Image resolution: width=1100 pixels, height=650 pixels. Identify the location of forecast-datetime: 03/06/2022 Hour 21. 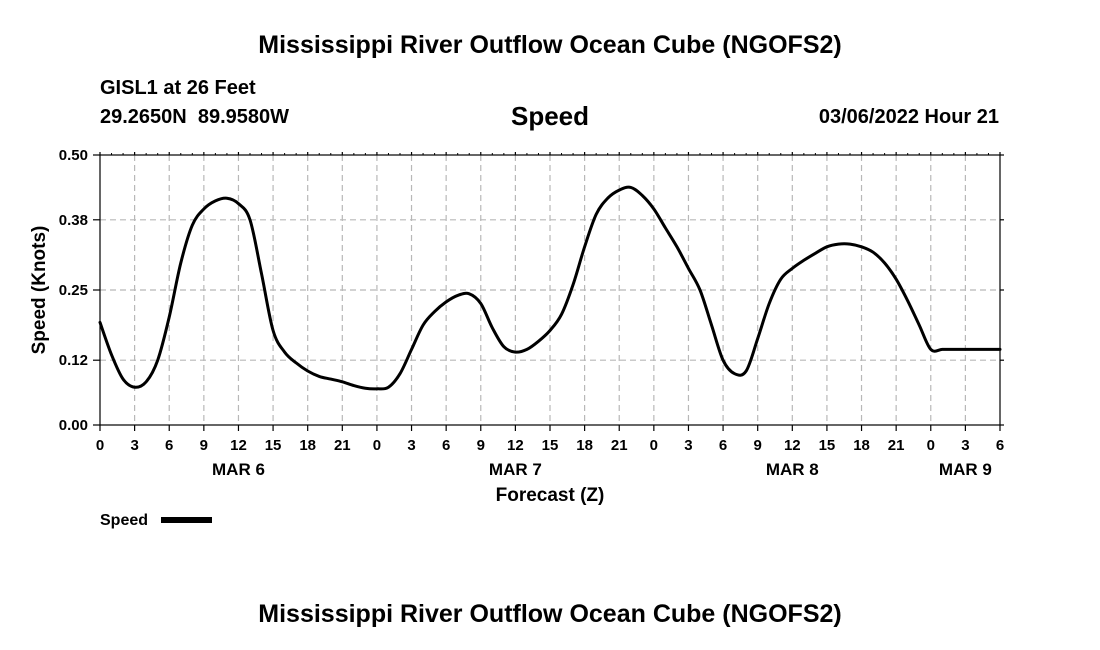
(908, 117).